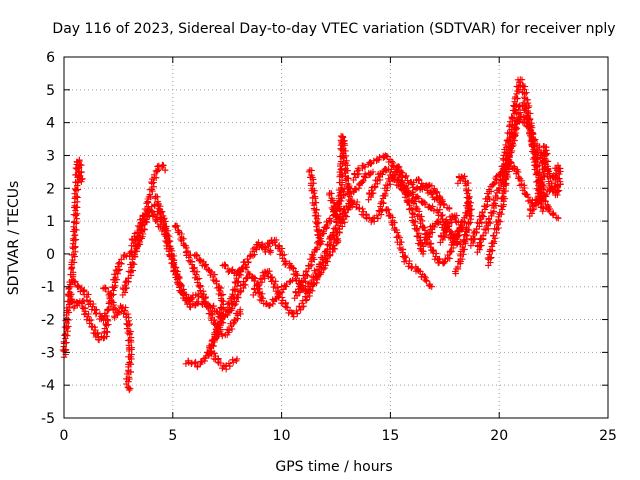 This screenshot has height=480, width=640. What do you see at coordinates (282, 436) in the screenshot?
I see `x-tick-label: 10` at bounding box center [282, 436].